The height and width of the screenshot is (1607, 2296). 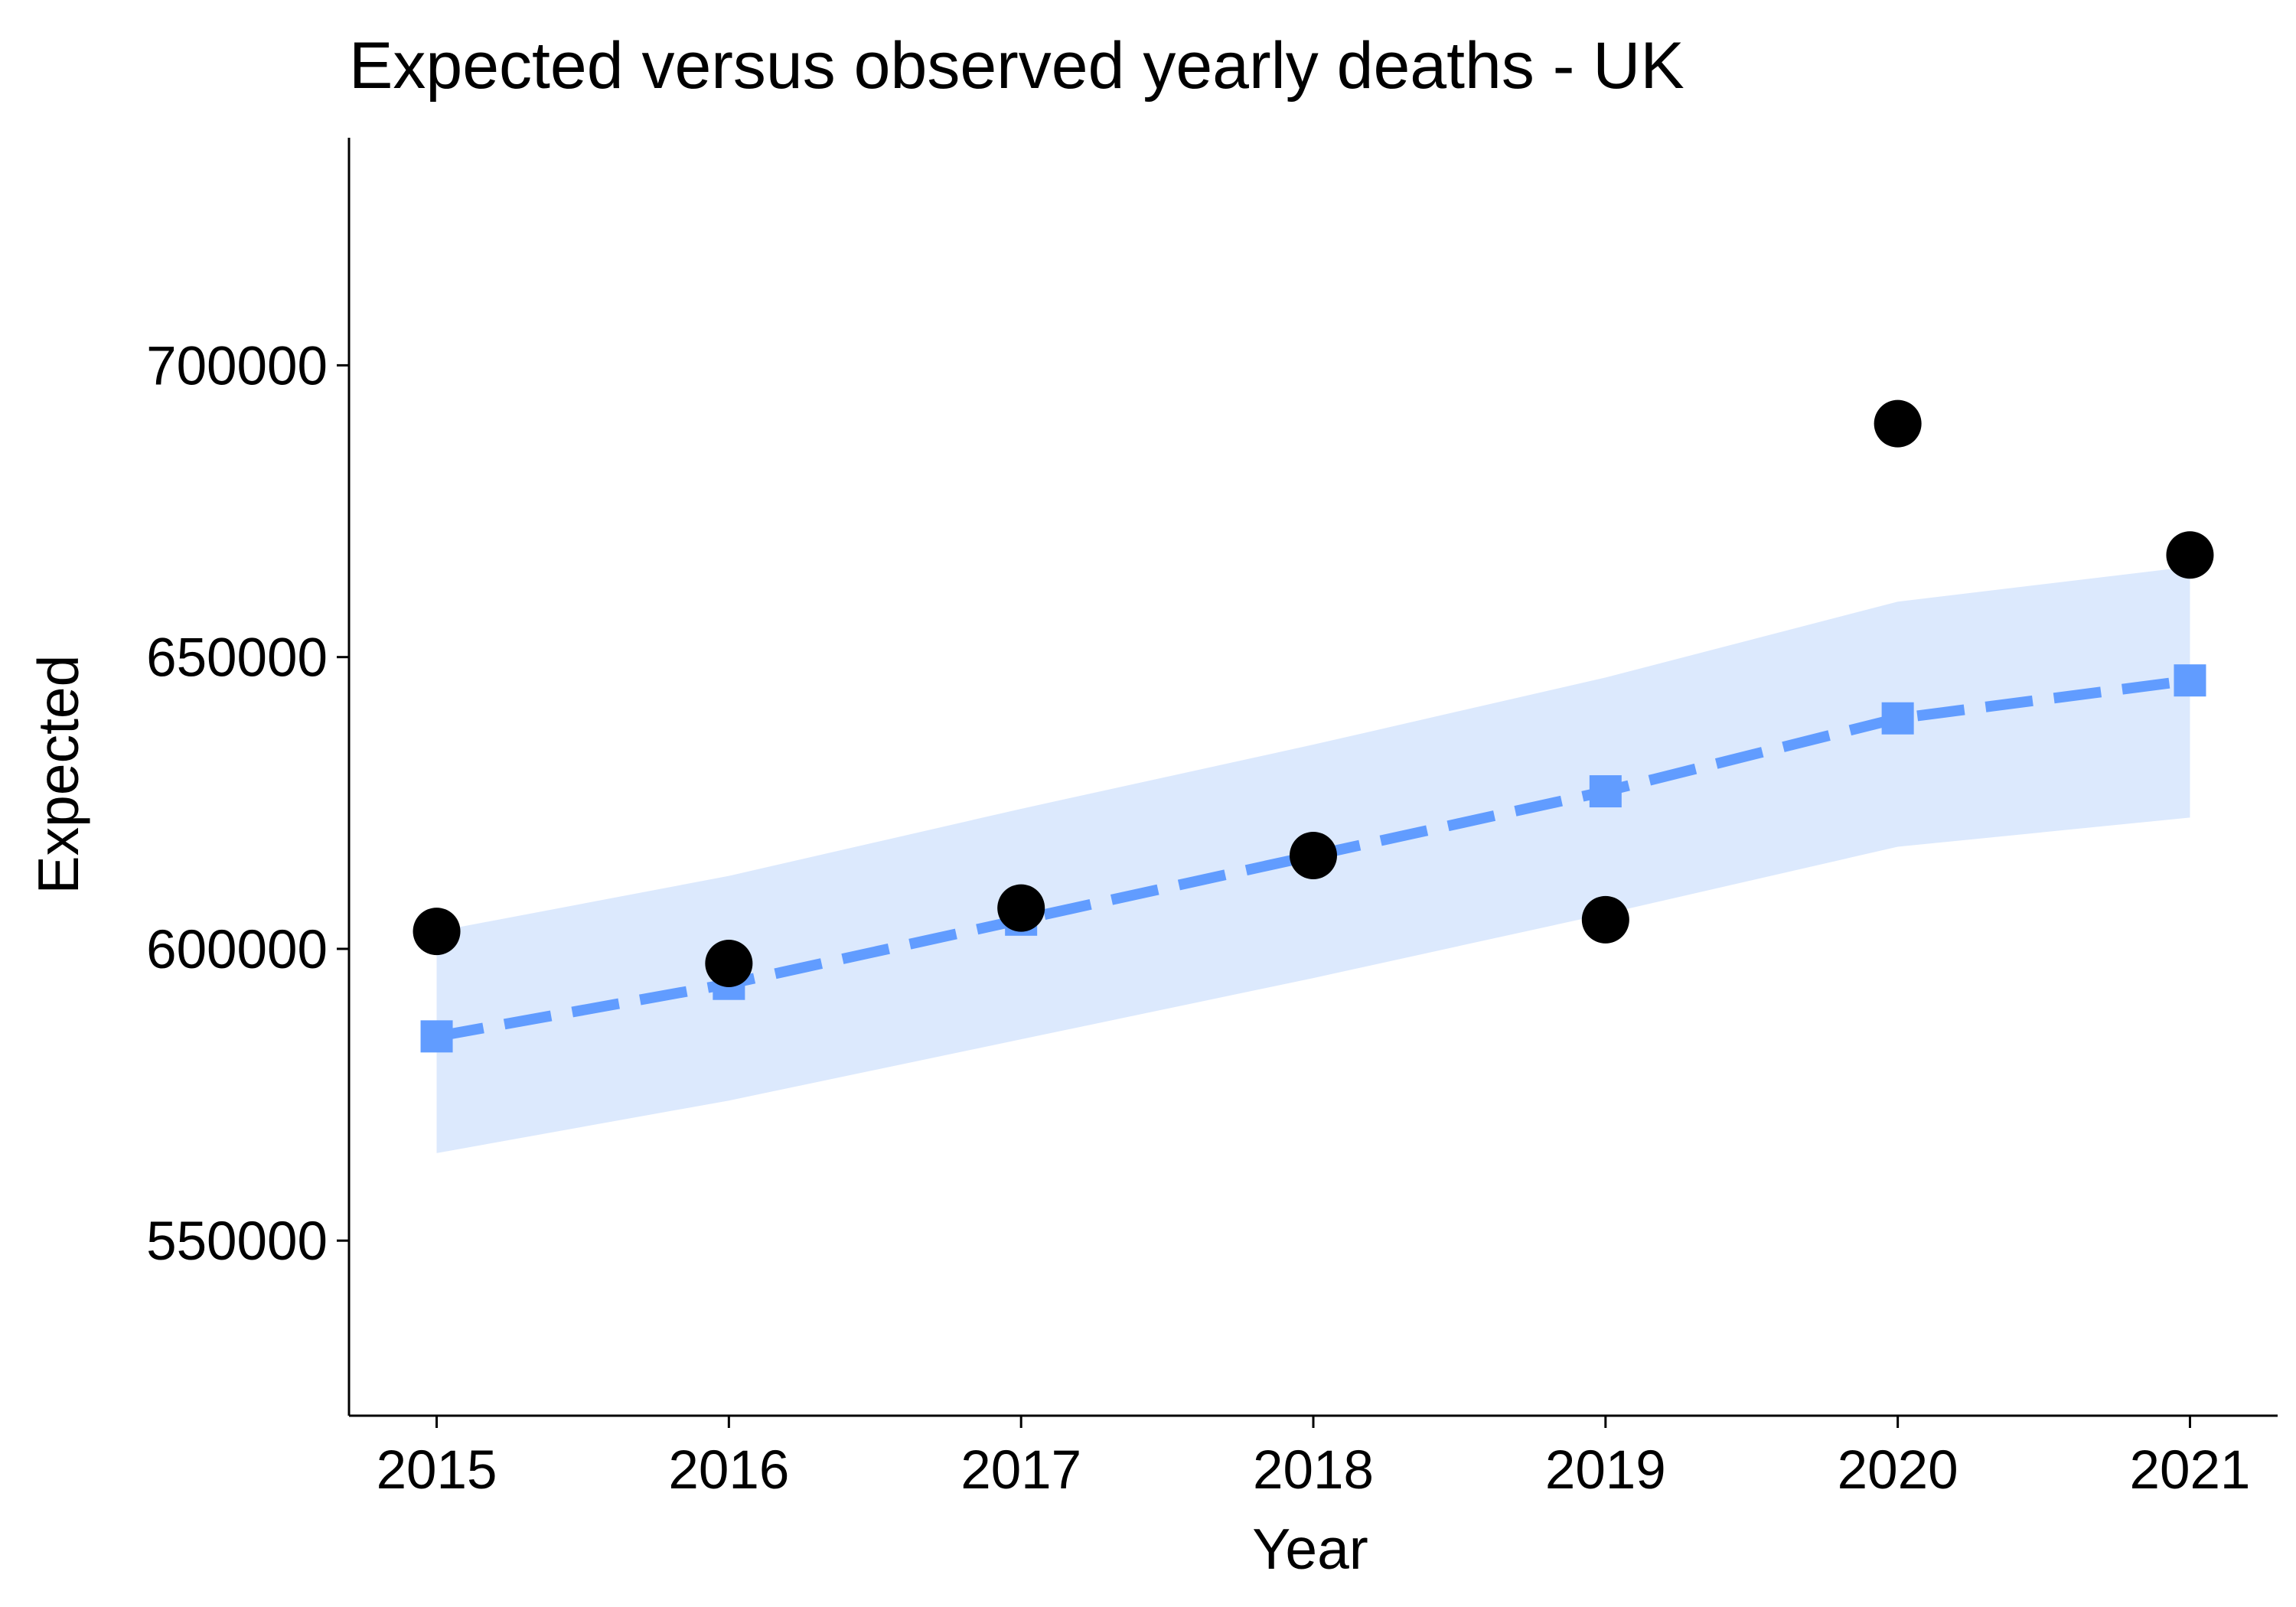 I want to click on expected-point-2015, so click(x=436, y=1036).